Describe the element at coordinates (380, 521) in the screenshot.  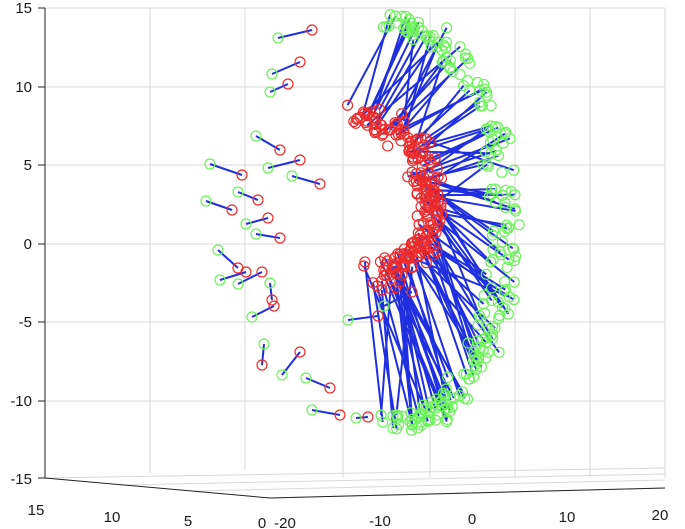
I see `y-tick-label: -10` at that location.